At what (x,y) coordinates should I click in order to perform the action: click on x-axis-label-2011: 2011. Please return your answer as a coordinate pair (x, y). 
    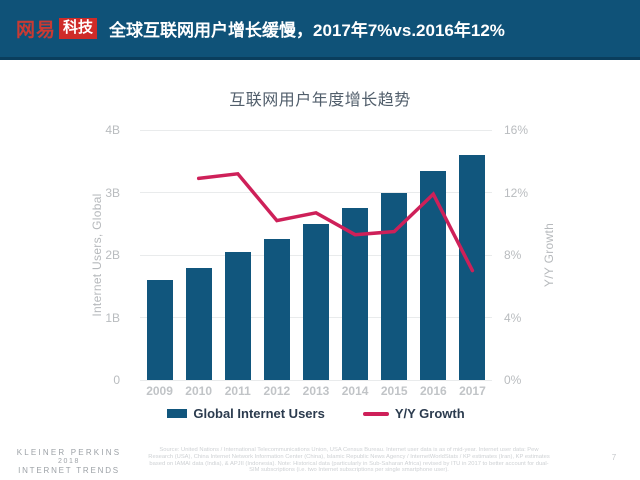
    Looking at the image, I should click on (237, 391).